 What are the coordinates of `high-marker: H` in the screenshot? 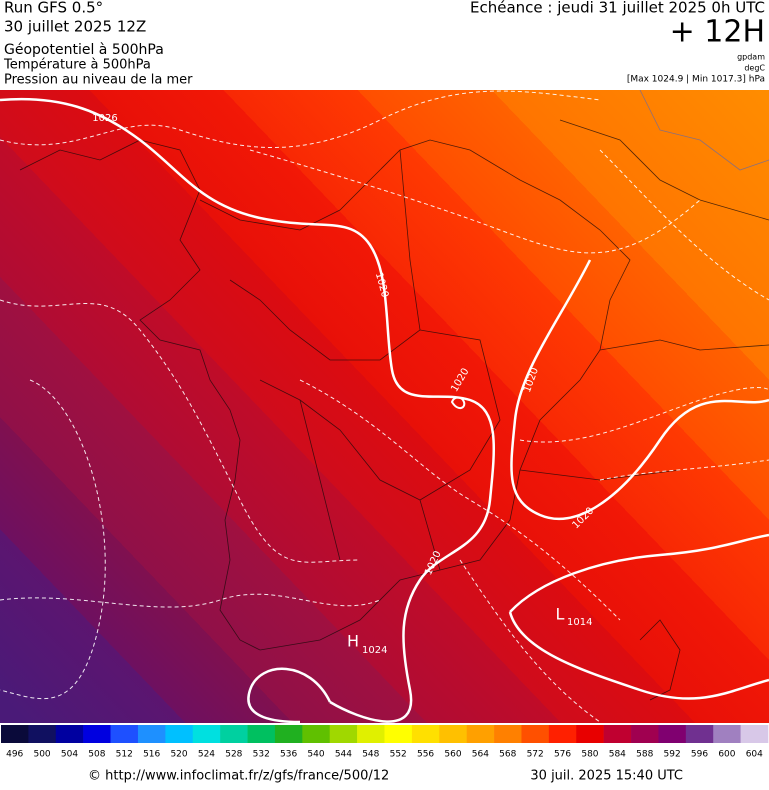 It's located at (353, 641).